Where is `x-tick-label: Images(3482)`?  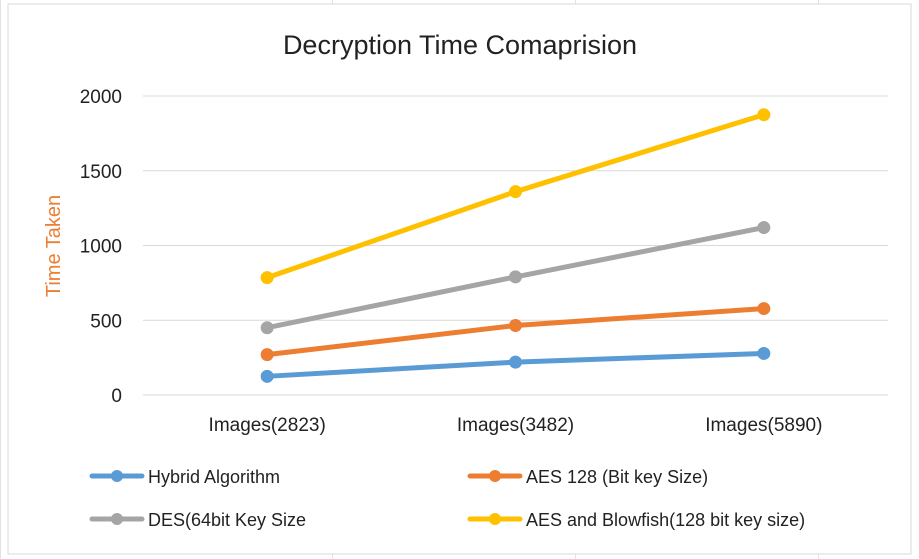
x-tick-label: Images(3482) is located at coordinates (515, 425).